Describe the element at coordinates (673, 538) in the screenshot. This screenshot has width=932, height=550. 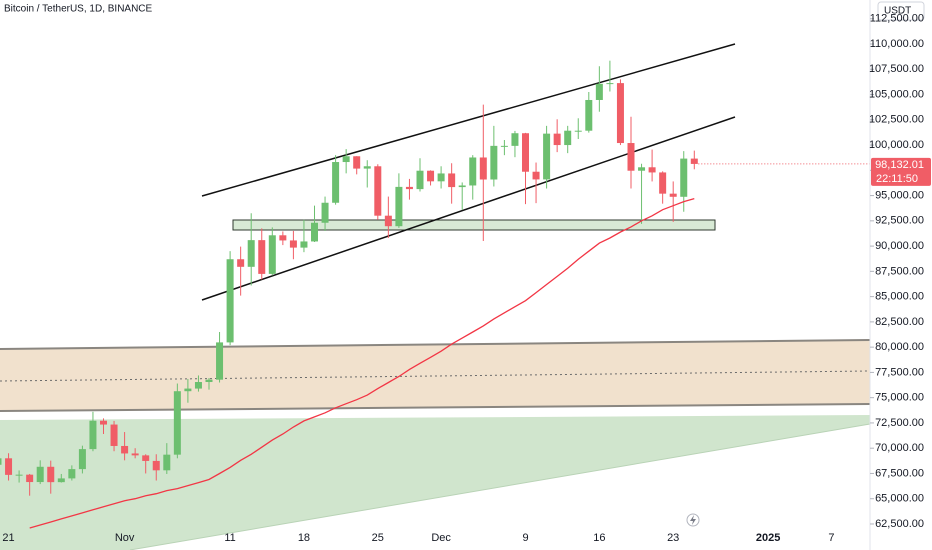
I see `x-tick-label: 23` at that location.